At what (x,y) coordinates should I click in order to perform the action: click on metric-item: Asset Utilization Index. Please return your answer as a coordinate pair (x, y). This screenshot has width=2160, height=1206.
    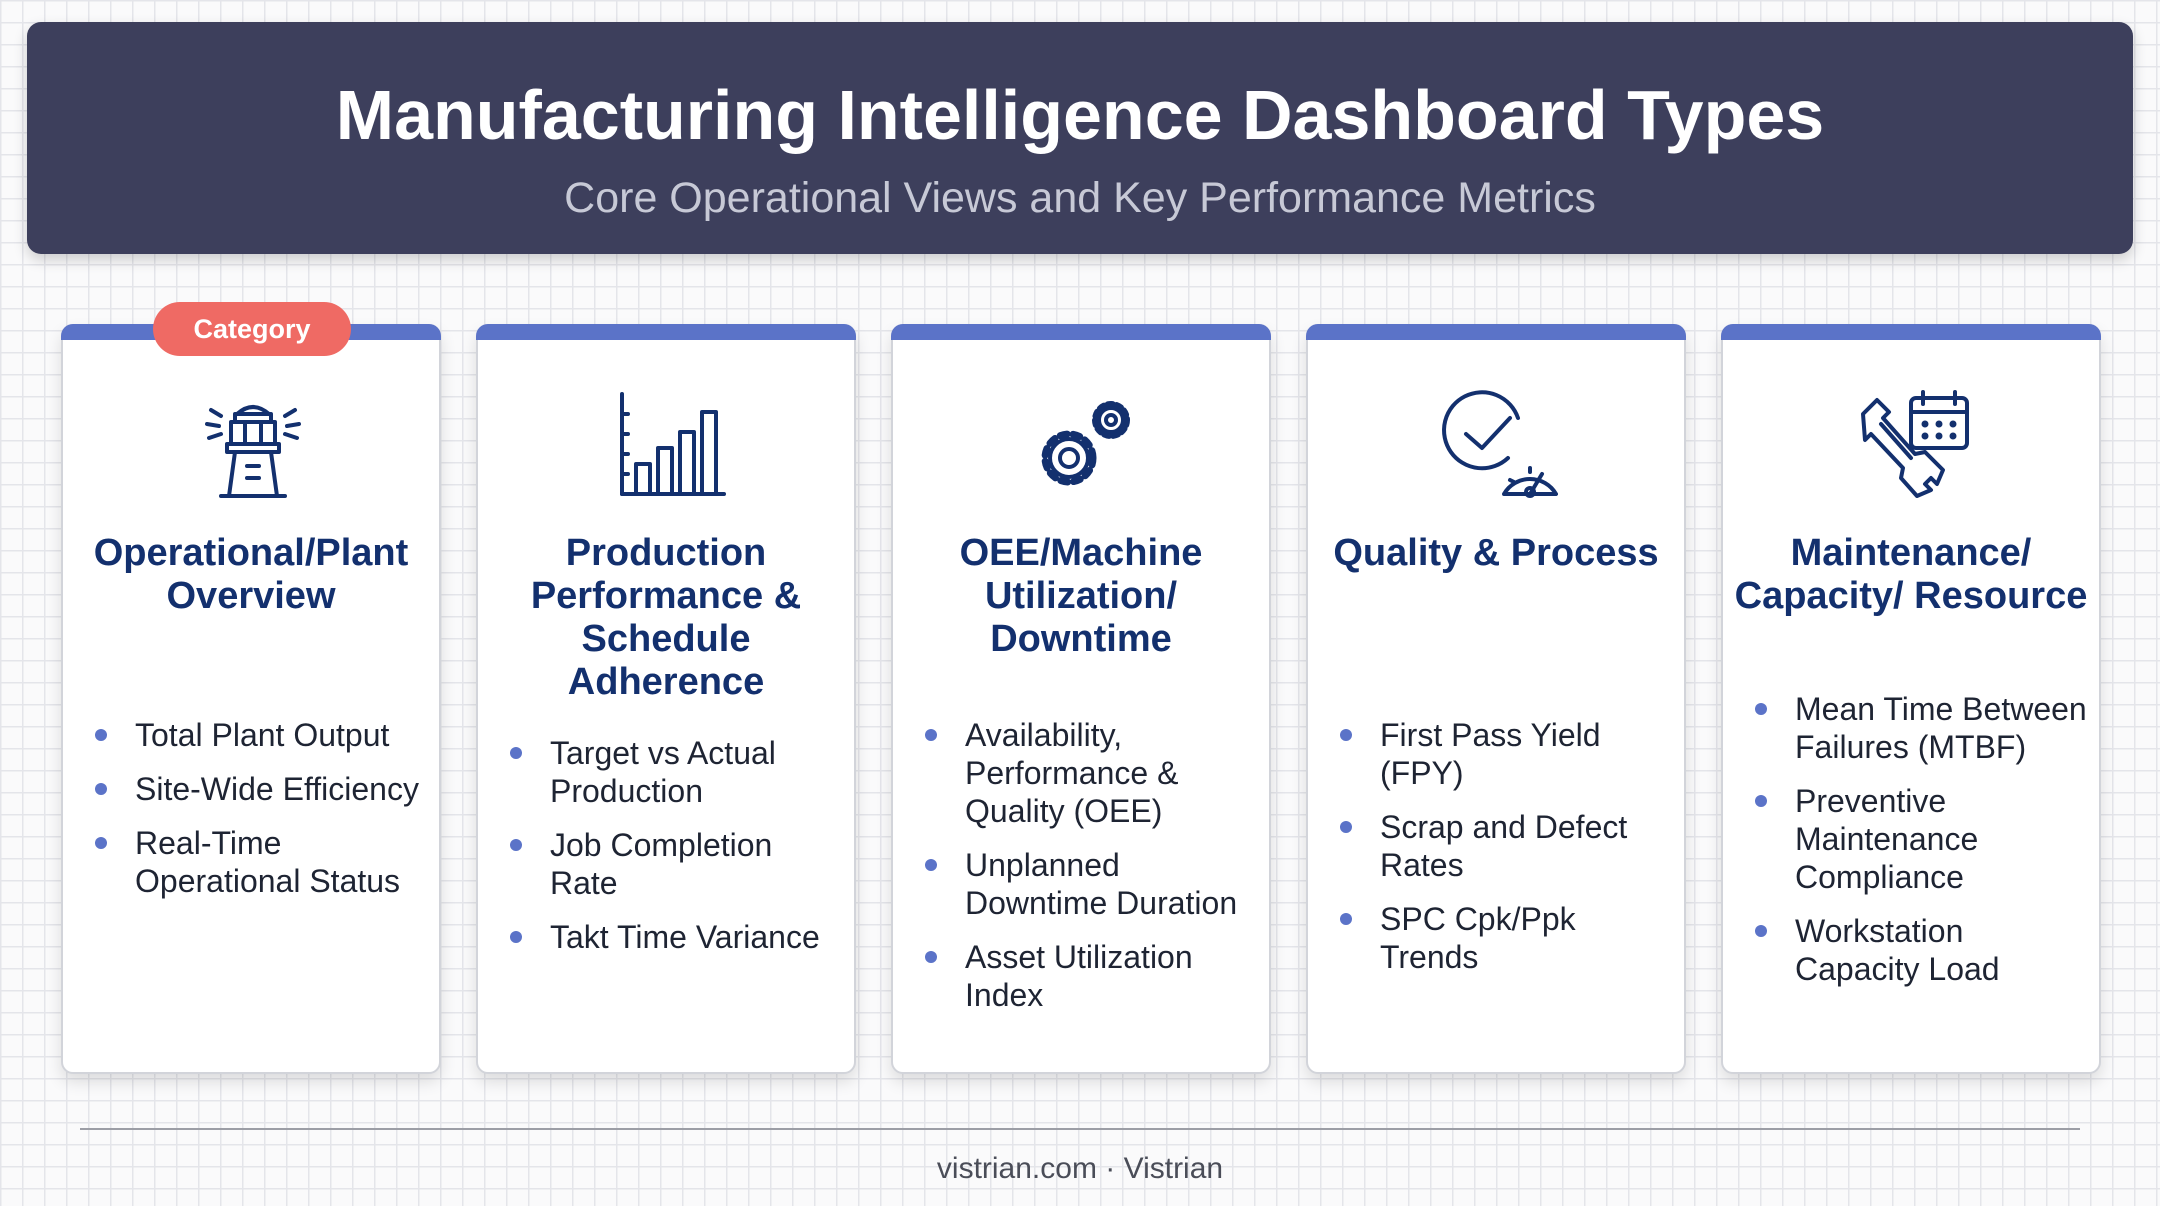
    Looking at the image, I should click on (1092, 976).